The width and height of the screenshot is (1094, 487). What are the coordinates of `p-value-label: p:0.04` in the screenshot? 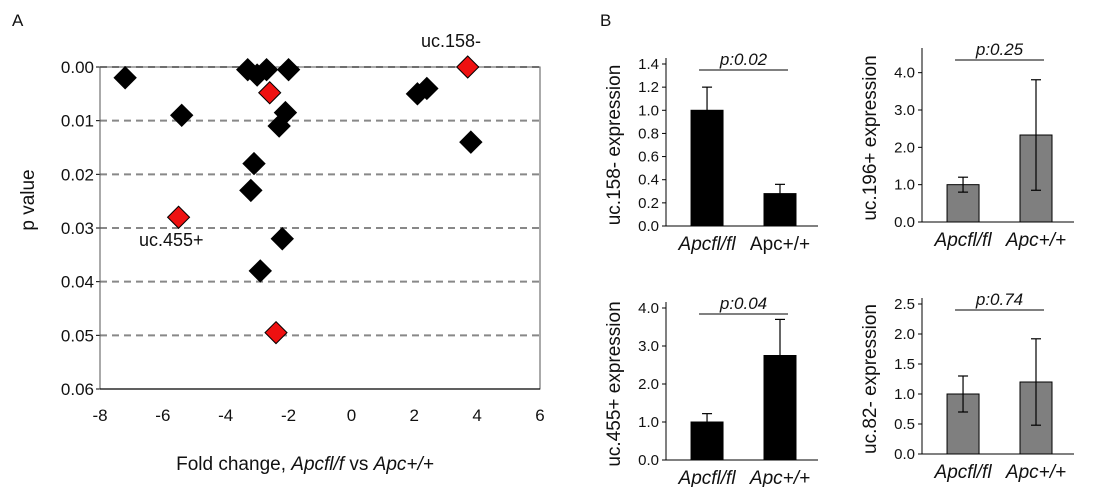 It's located at (743, 303).